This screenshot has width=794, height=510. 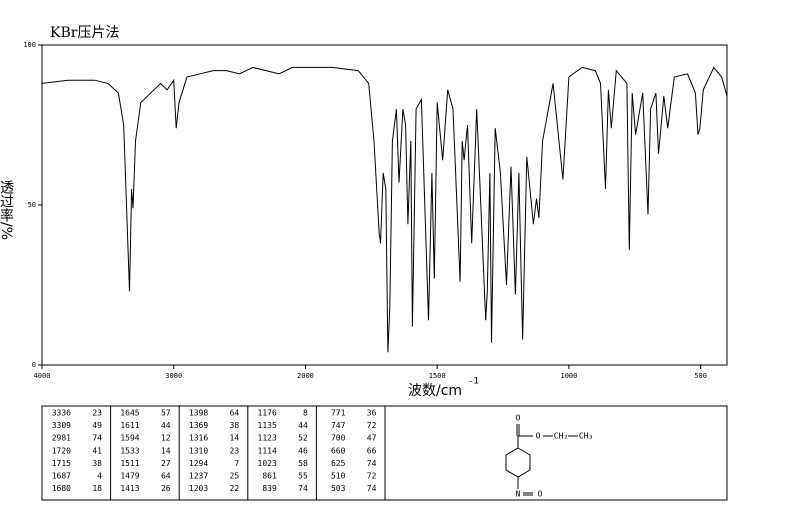 I want to click on peak-wavenumber: 1310, so click(x=198, y=450).